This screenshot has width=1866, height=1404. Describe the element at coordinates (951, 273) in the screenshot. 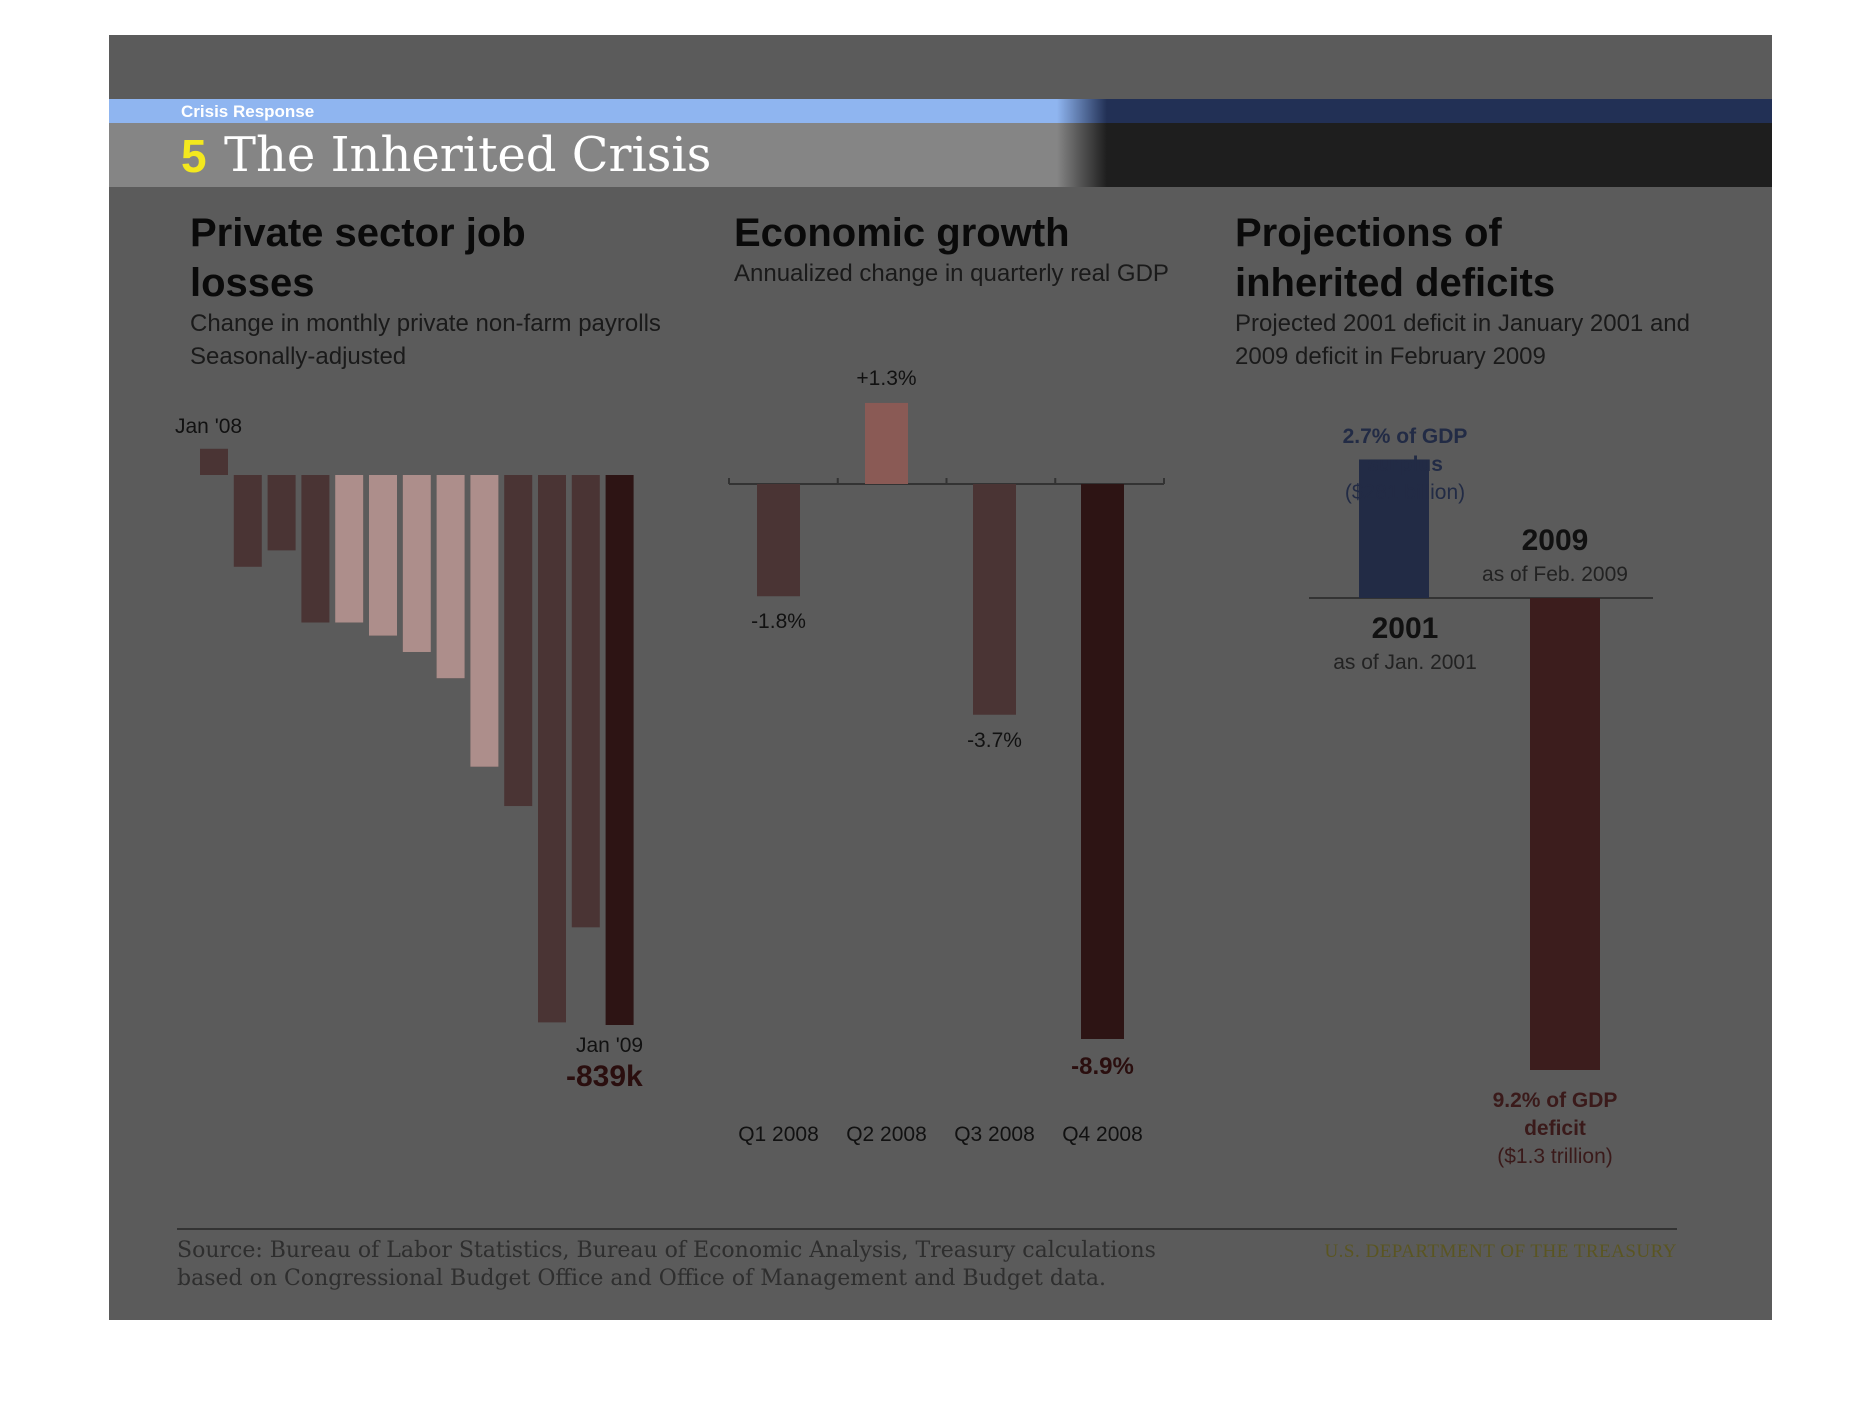

I see `gdp-subtitle: Annualized change in quarterly real GDP` at that location.